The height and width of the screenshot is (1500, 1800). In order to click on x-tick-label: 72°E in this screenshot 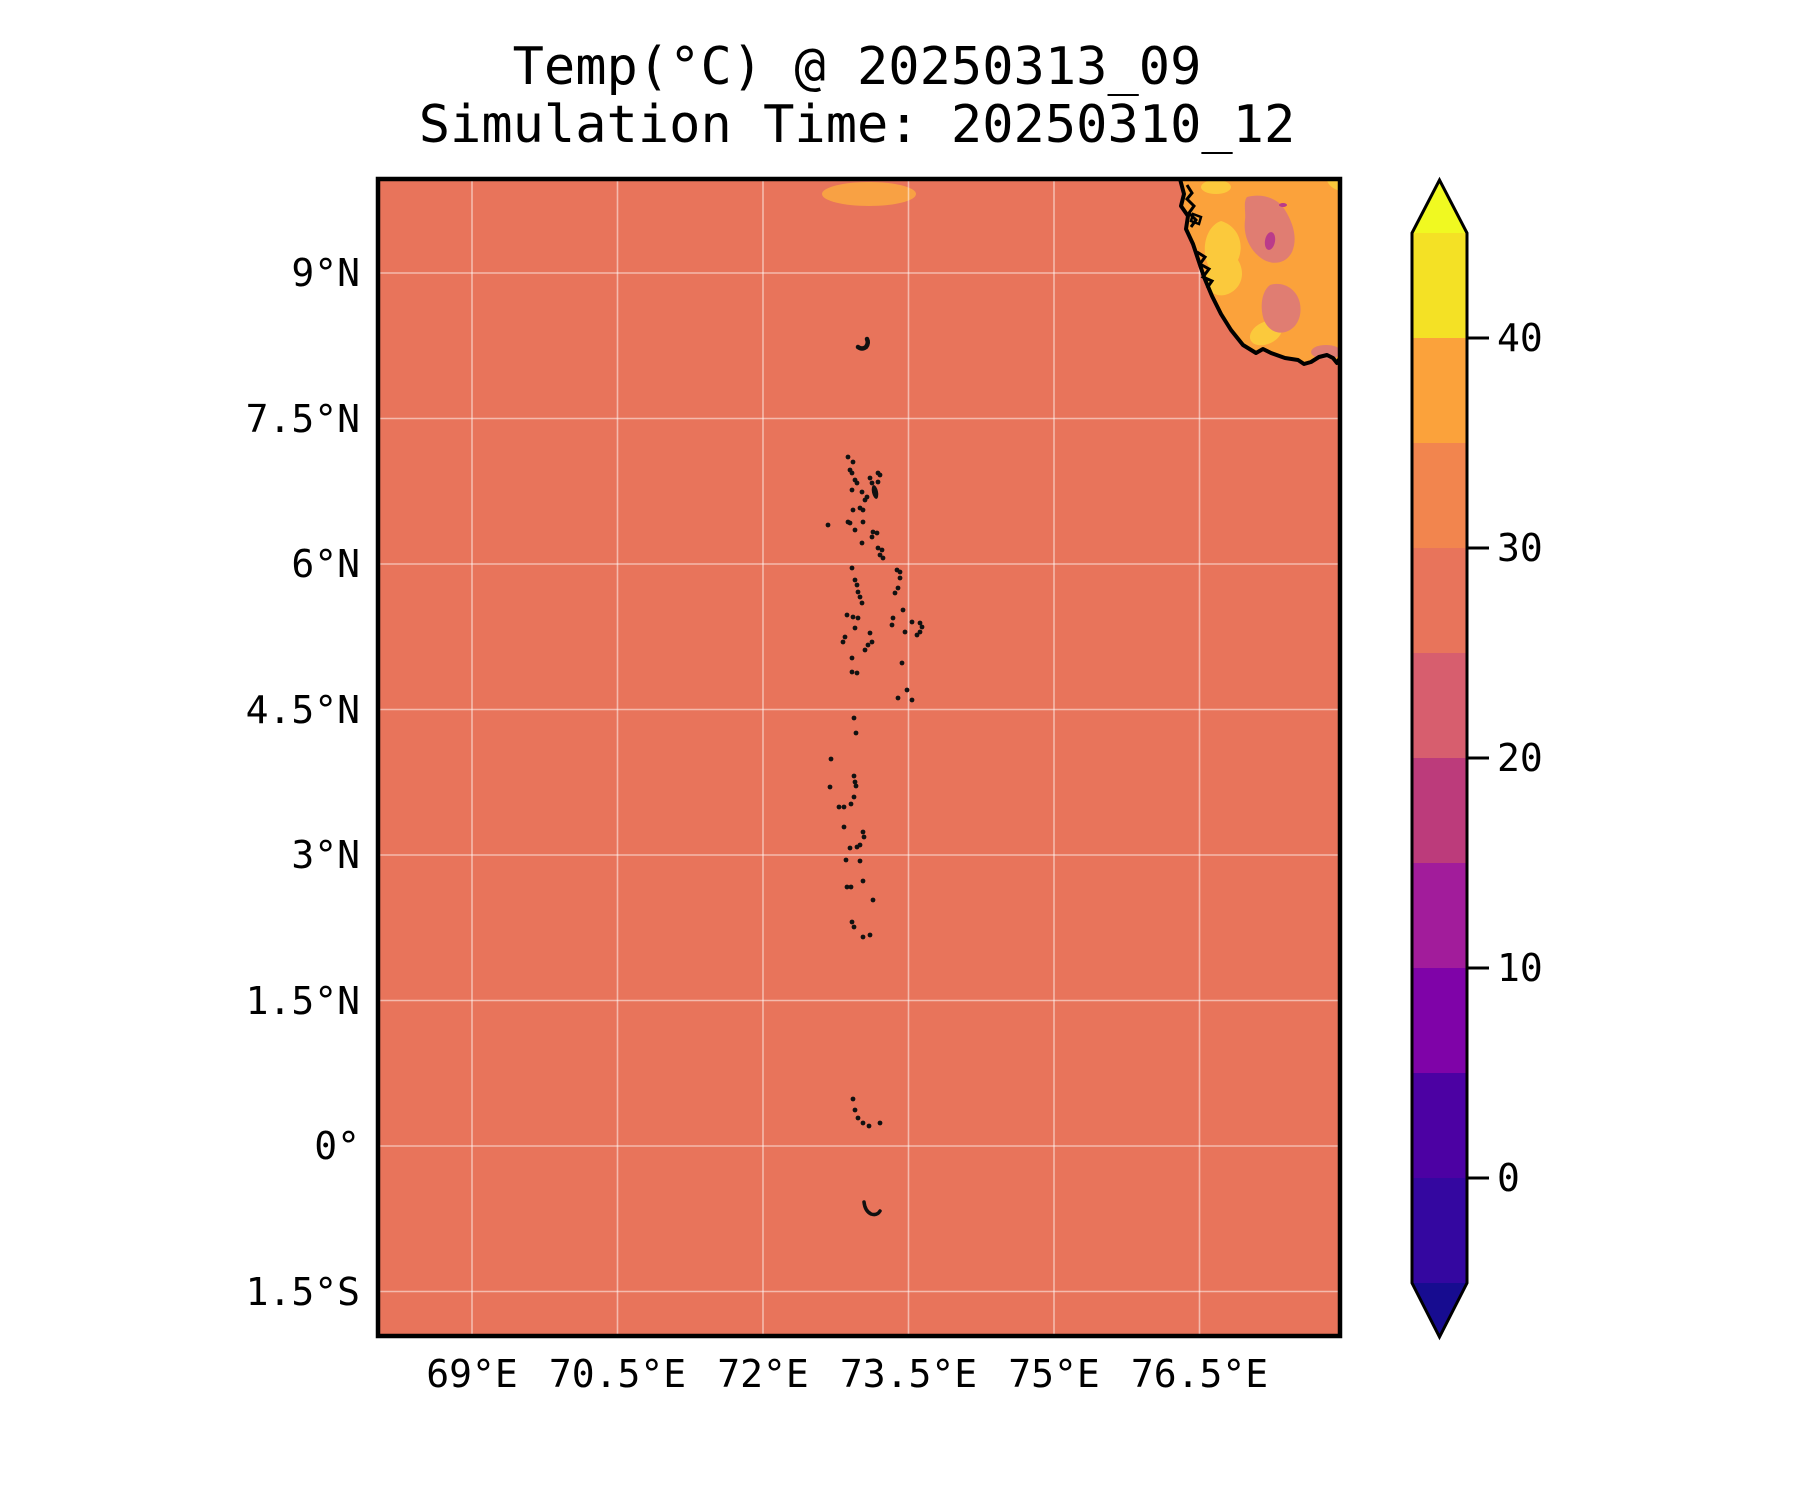, I will do `click(763, 1374)`.